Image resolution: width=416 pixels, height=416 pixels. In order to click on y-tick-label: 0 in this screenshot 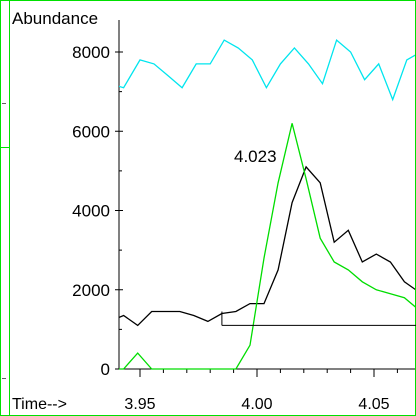, I will do `click(105, 369)`.